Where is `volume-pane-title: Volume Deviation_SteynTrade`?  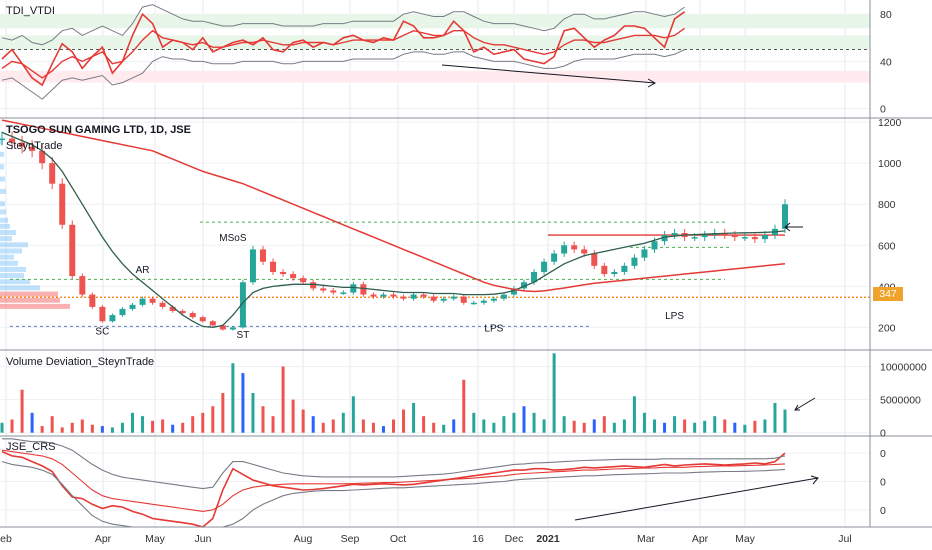 volume-pane-title: Volume Deviation_SteynTrade is located at coordinates (80, 362).